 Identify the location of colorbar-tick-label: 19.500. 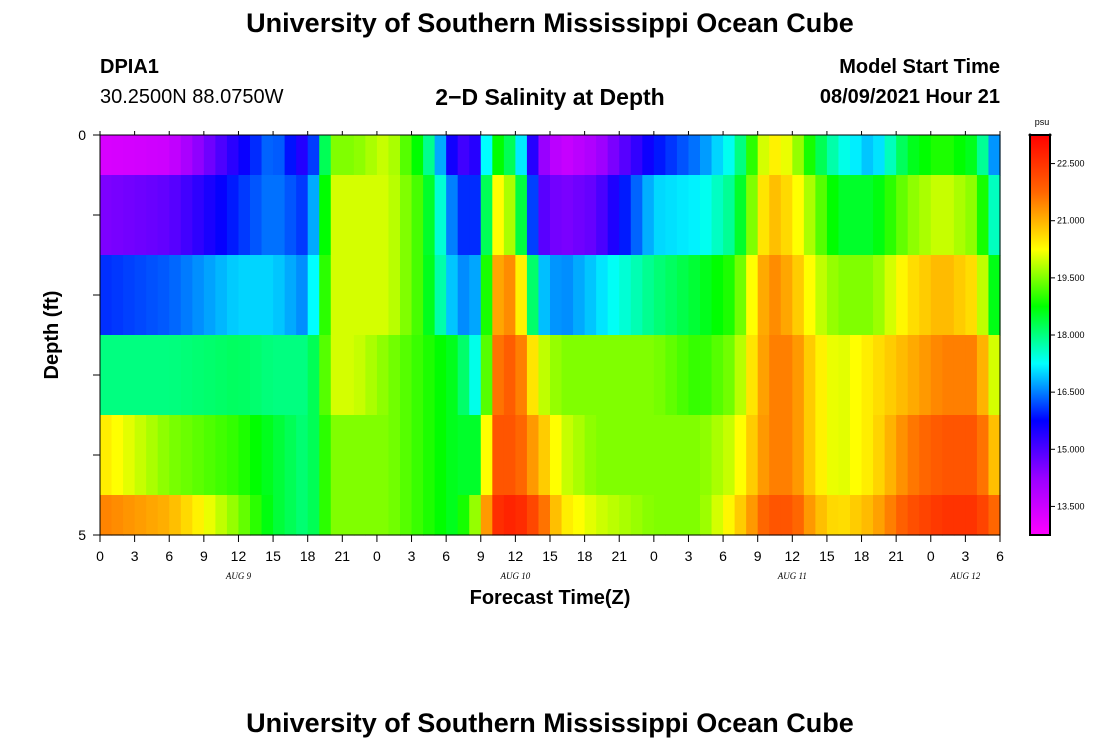
(1071, 278).